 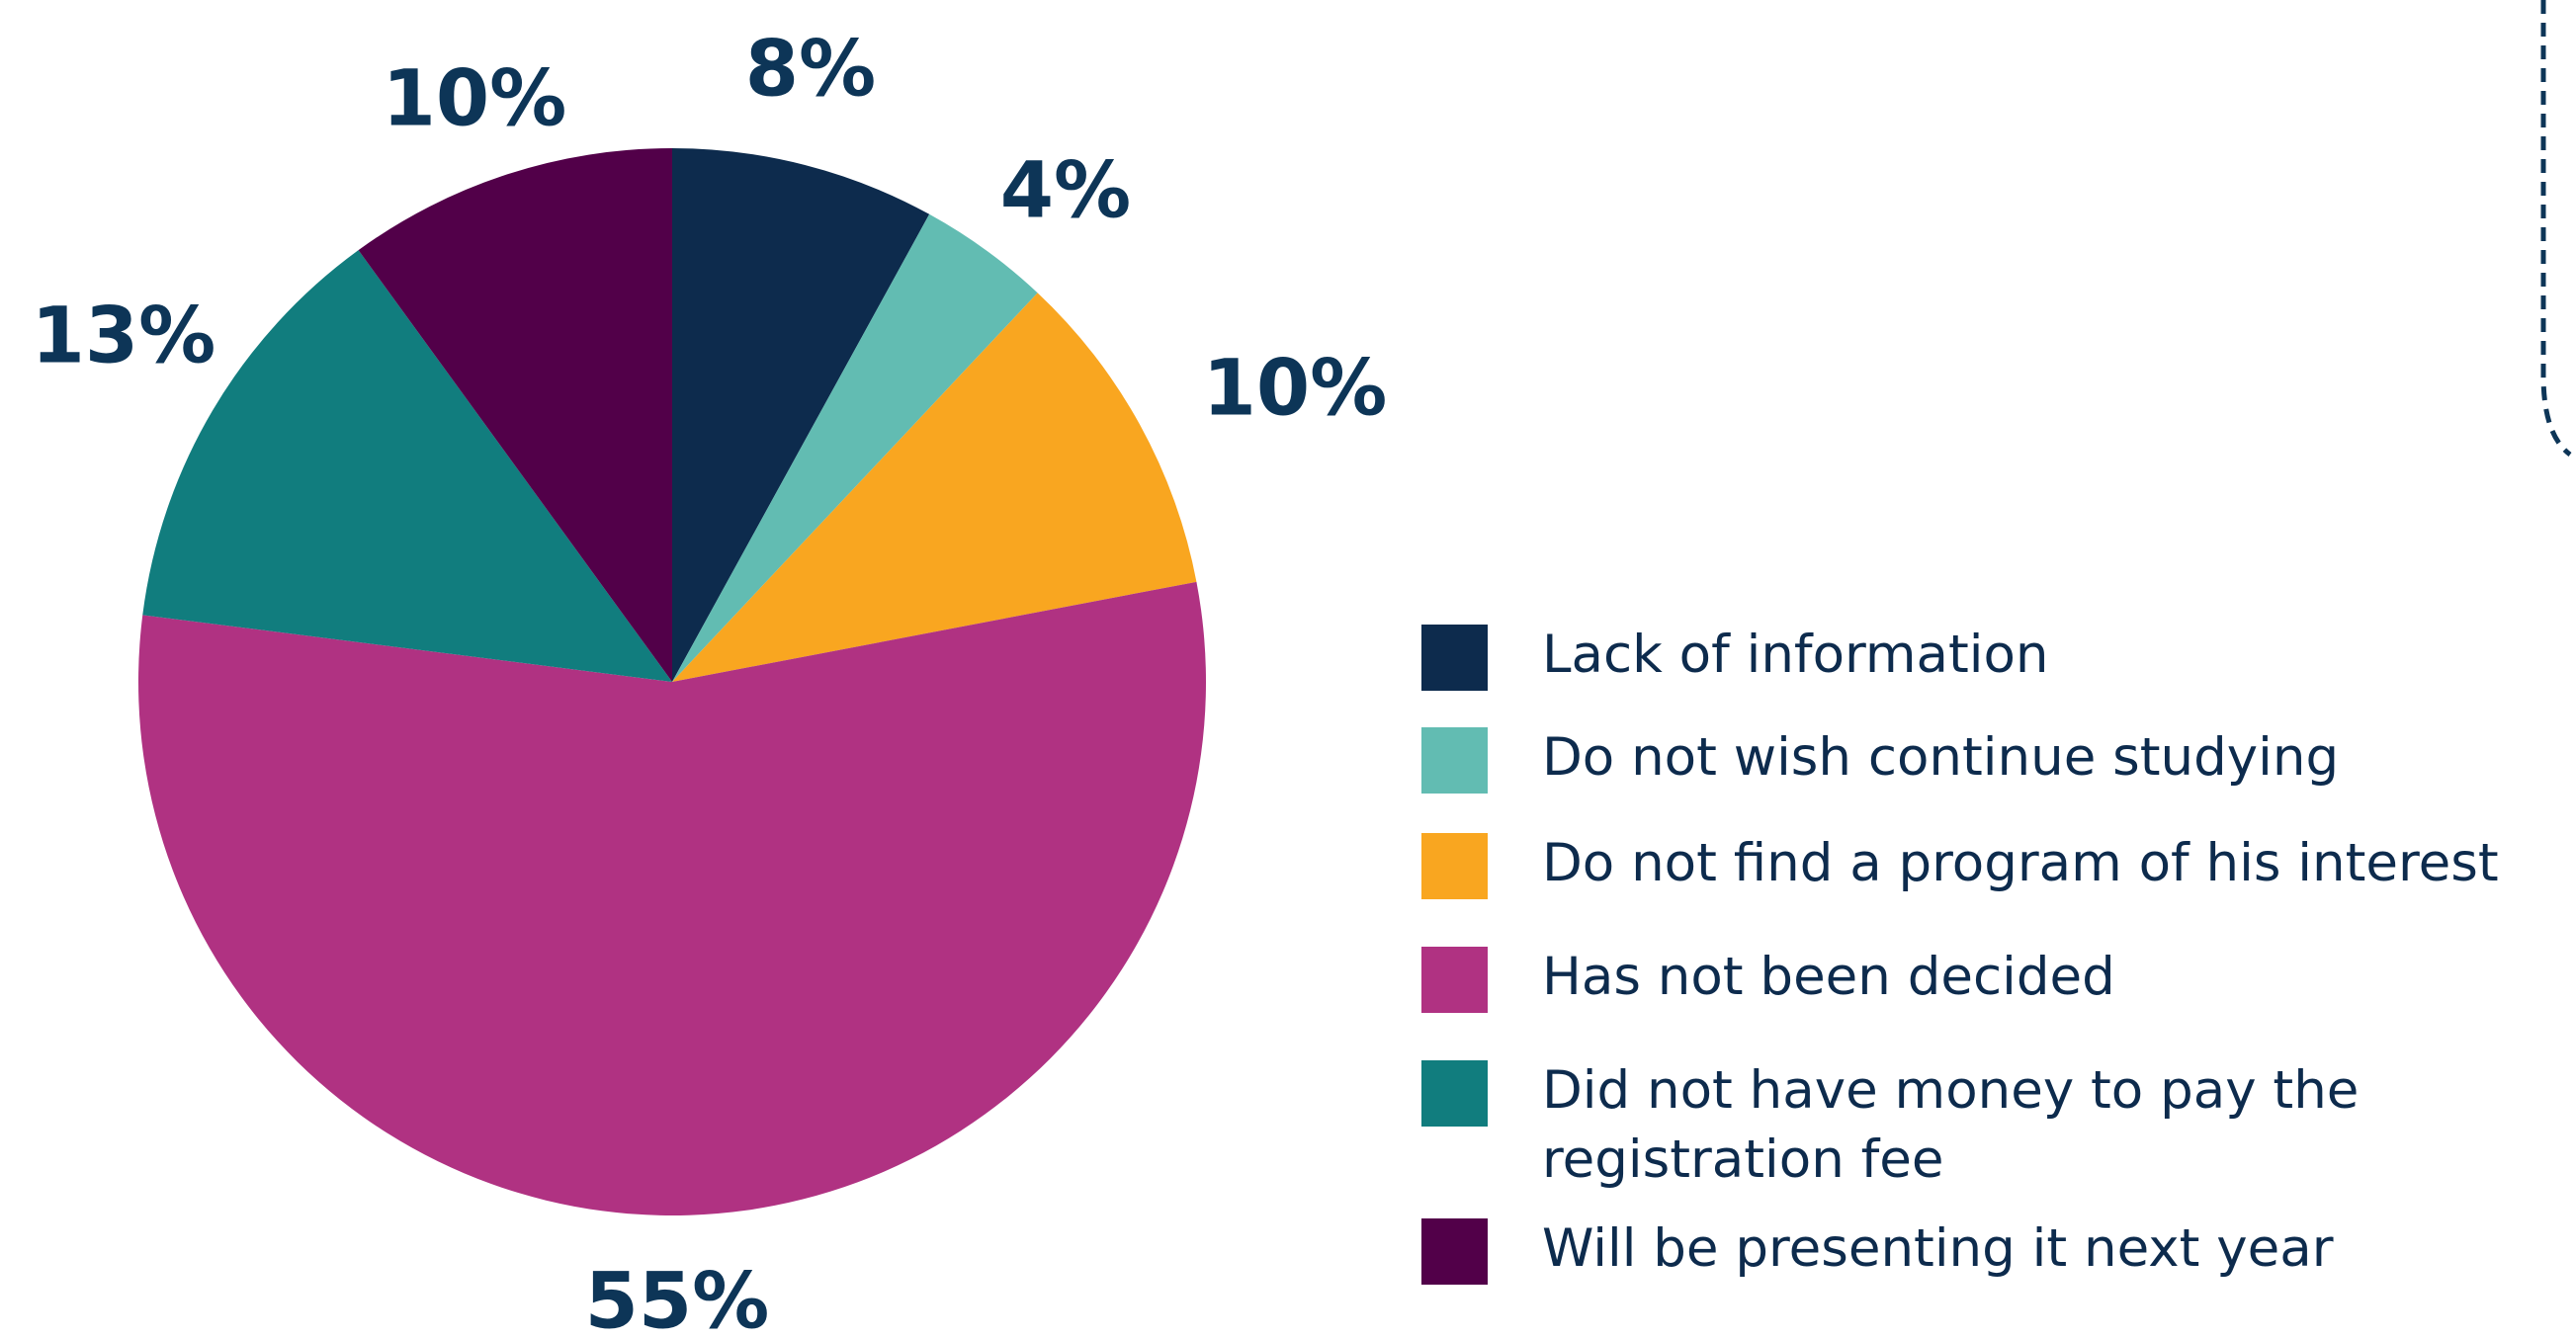 I want to click on legend-label-3: Do not find a program of his interest, so click(x=2020, y=863).